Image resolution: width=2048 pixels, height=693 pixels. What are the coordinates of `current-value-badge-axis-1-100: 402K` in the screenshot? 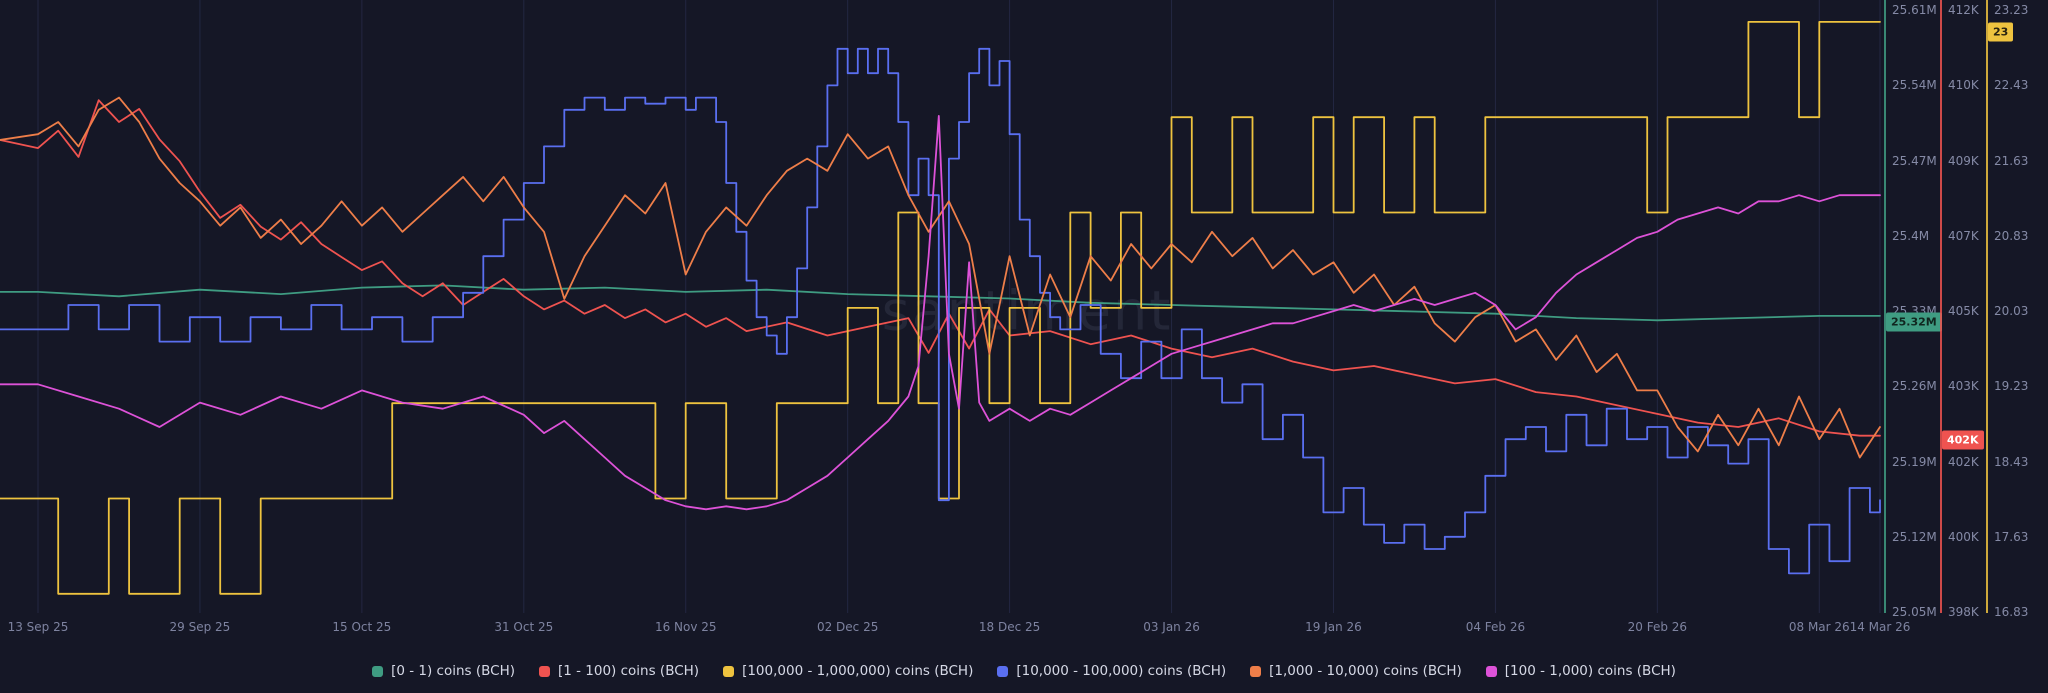 It's located at (1963, 440).